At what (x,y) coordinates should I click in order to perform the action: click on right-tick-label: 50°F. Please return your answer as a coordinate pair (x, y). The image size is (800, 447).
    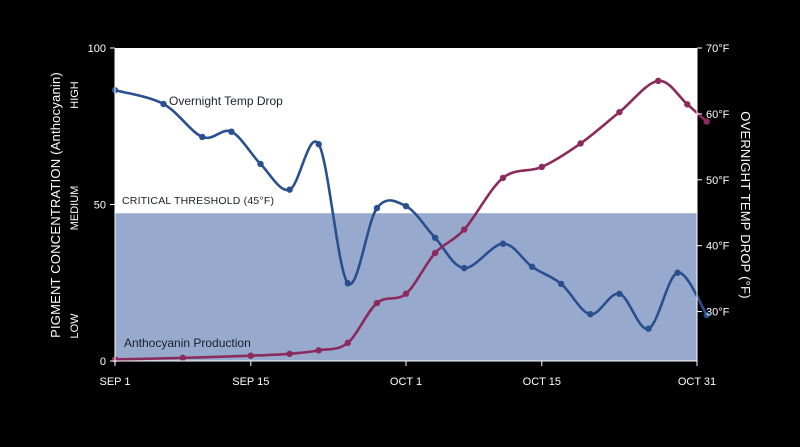
    Looking at the image, I should click on (718, 181).